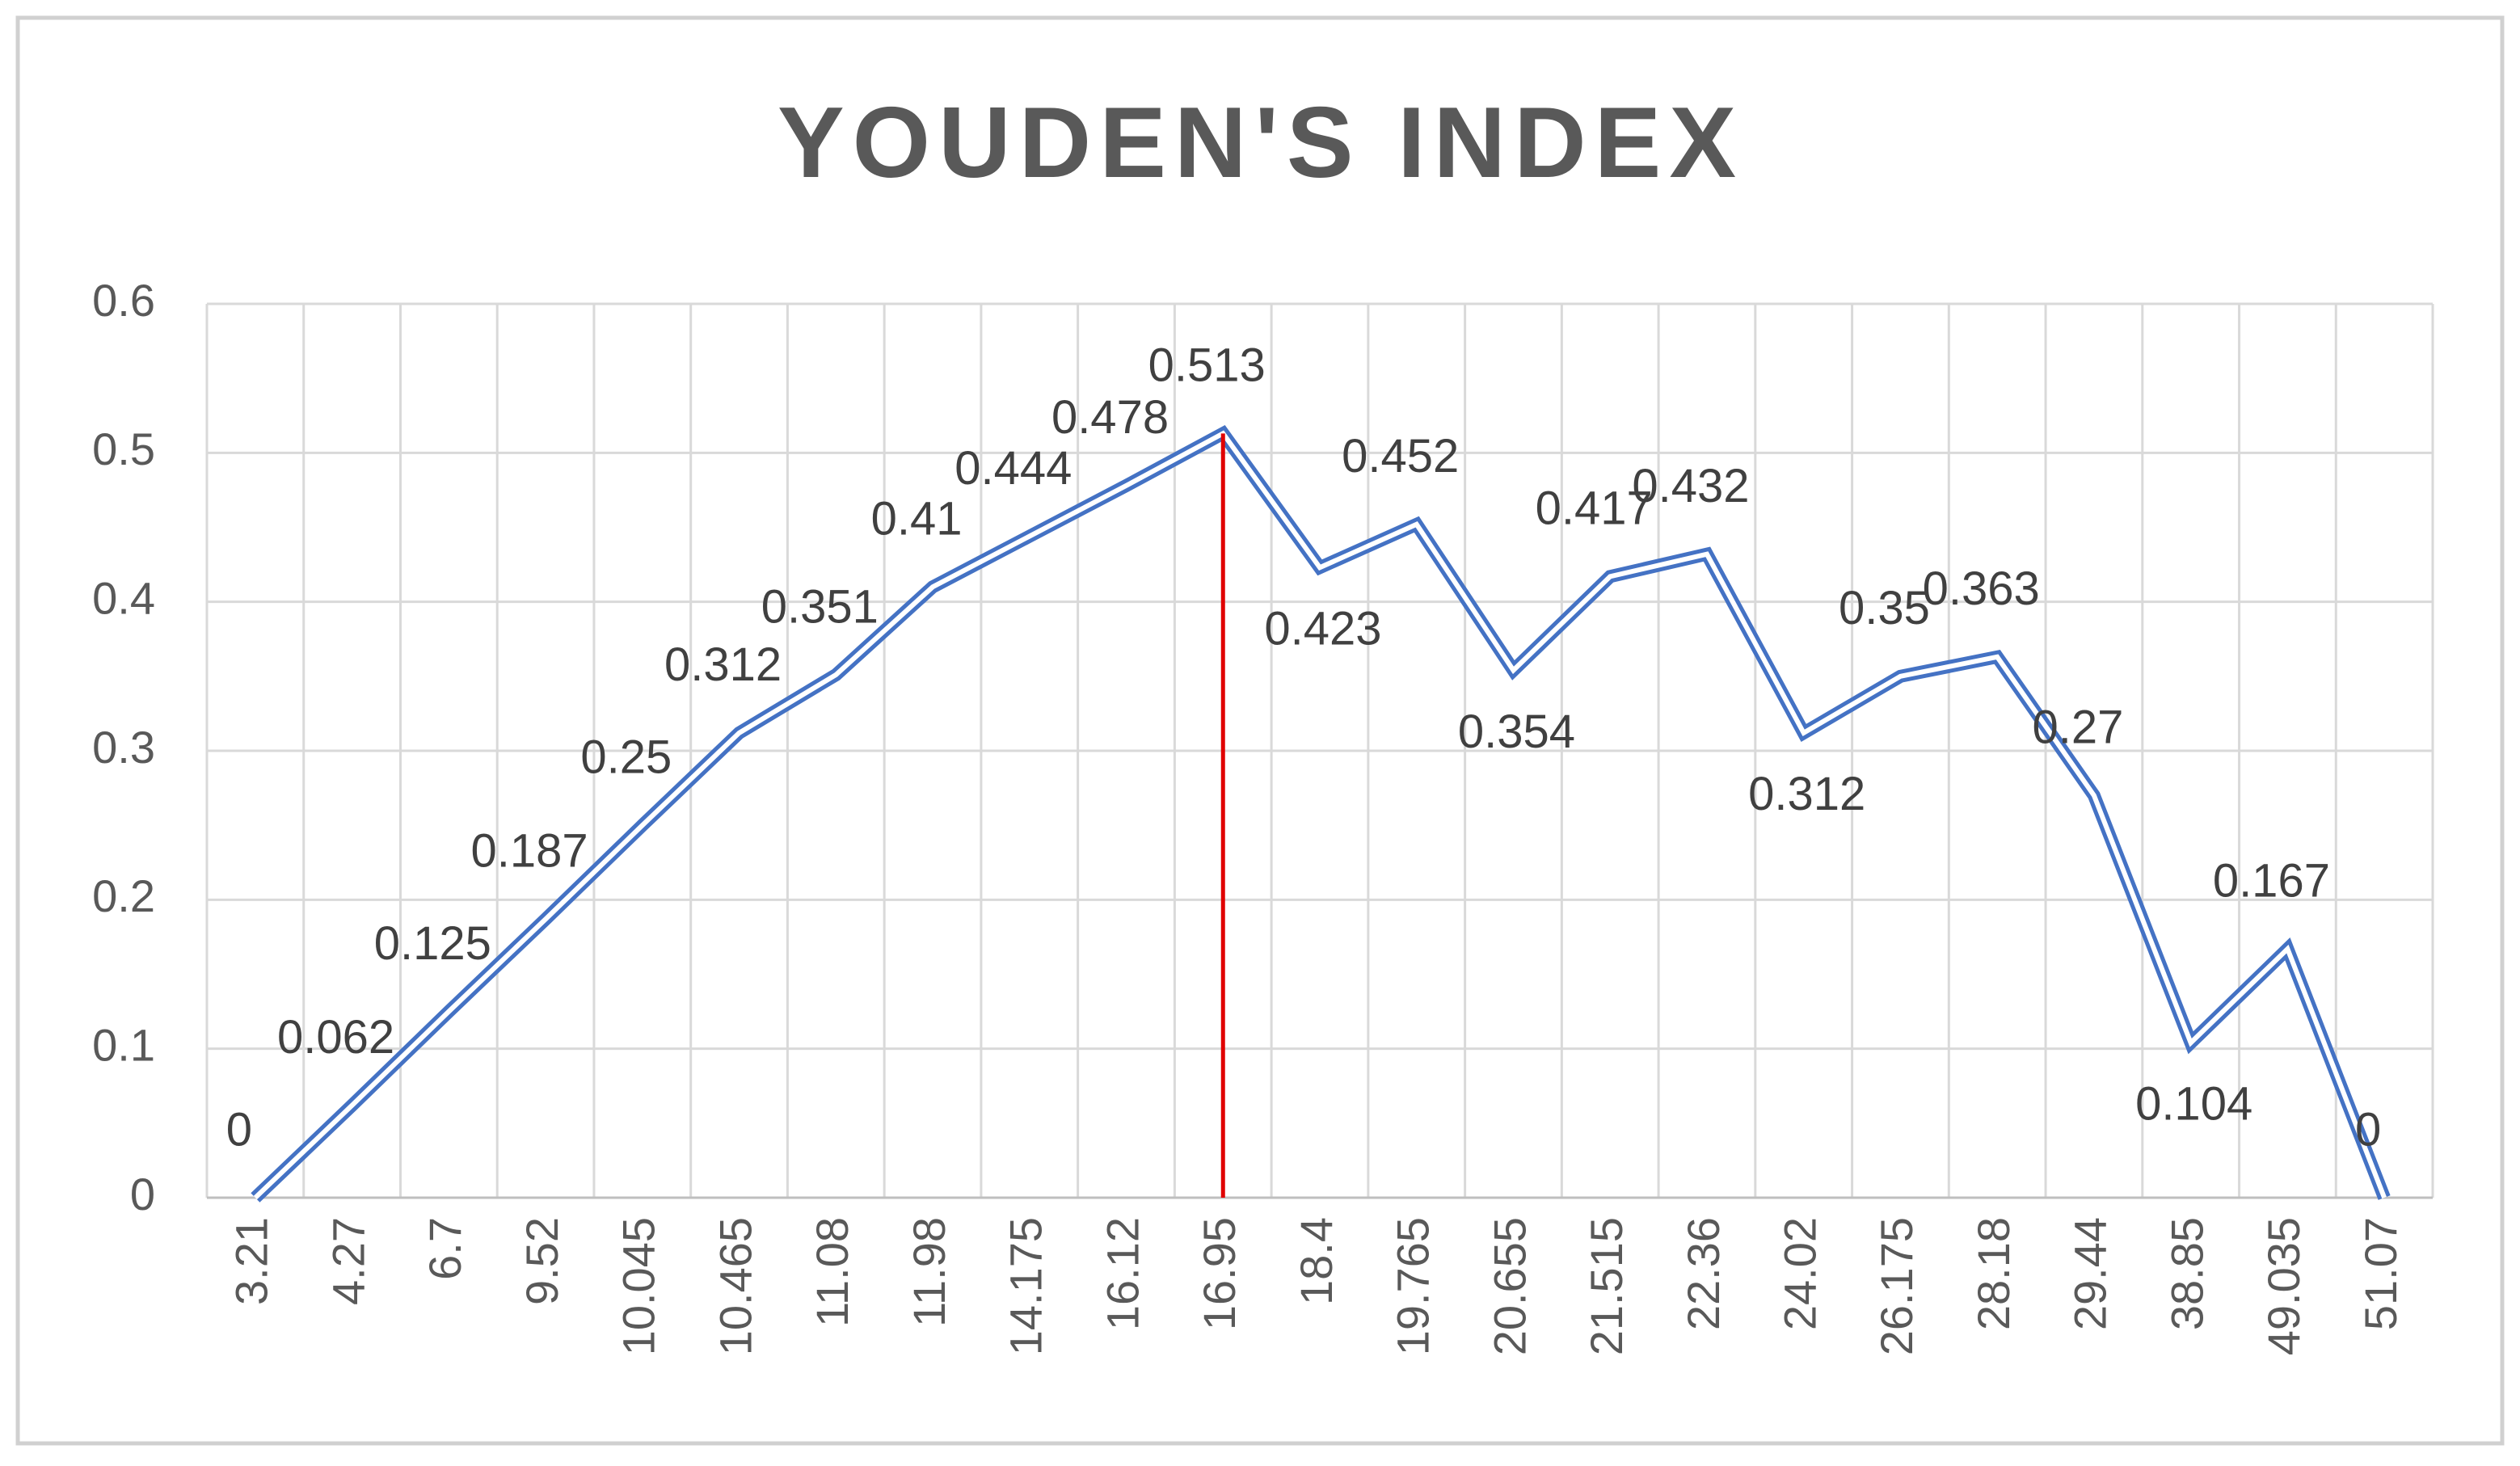 This screenshot has width=2520, height=1466. What do you see at coordinates (1594, 509) in the screenshot?
I see `data-label: 0.417` at bounding box center [1594, 509].